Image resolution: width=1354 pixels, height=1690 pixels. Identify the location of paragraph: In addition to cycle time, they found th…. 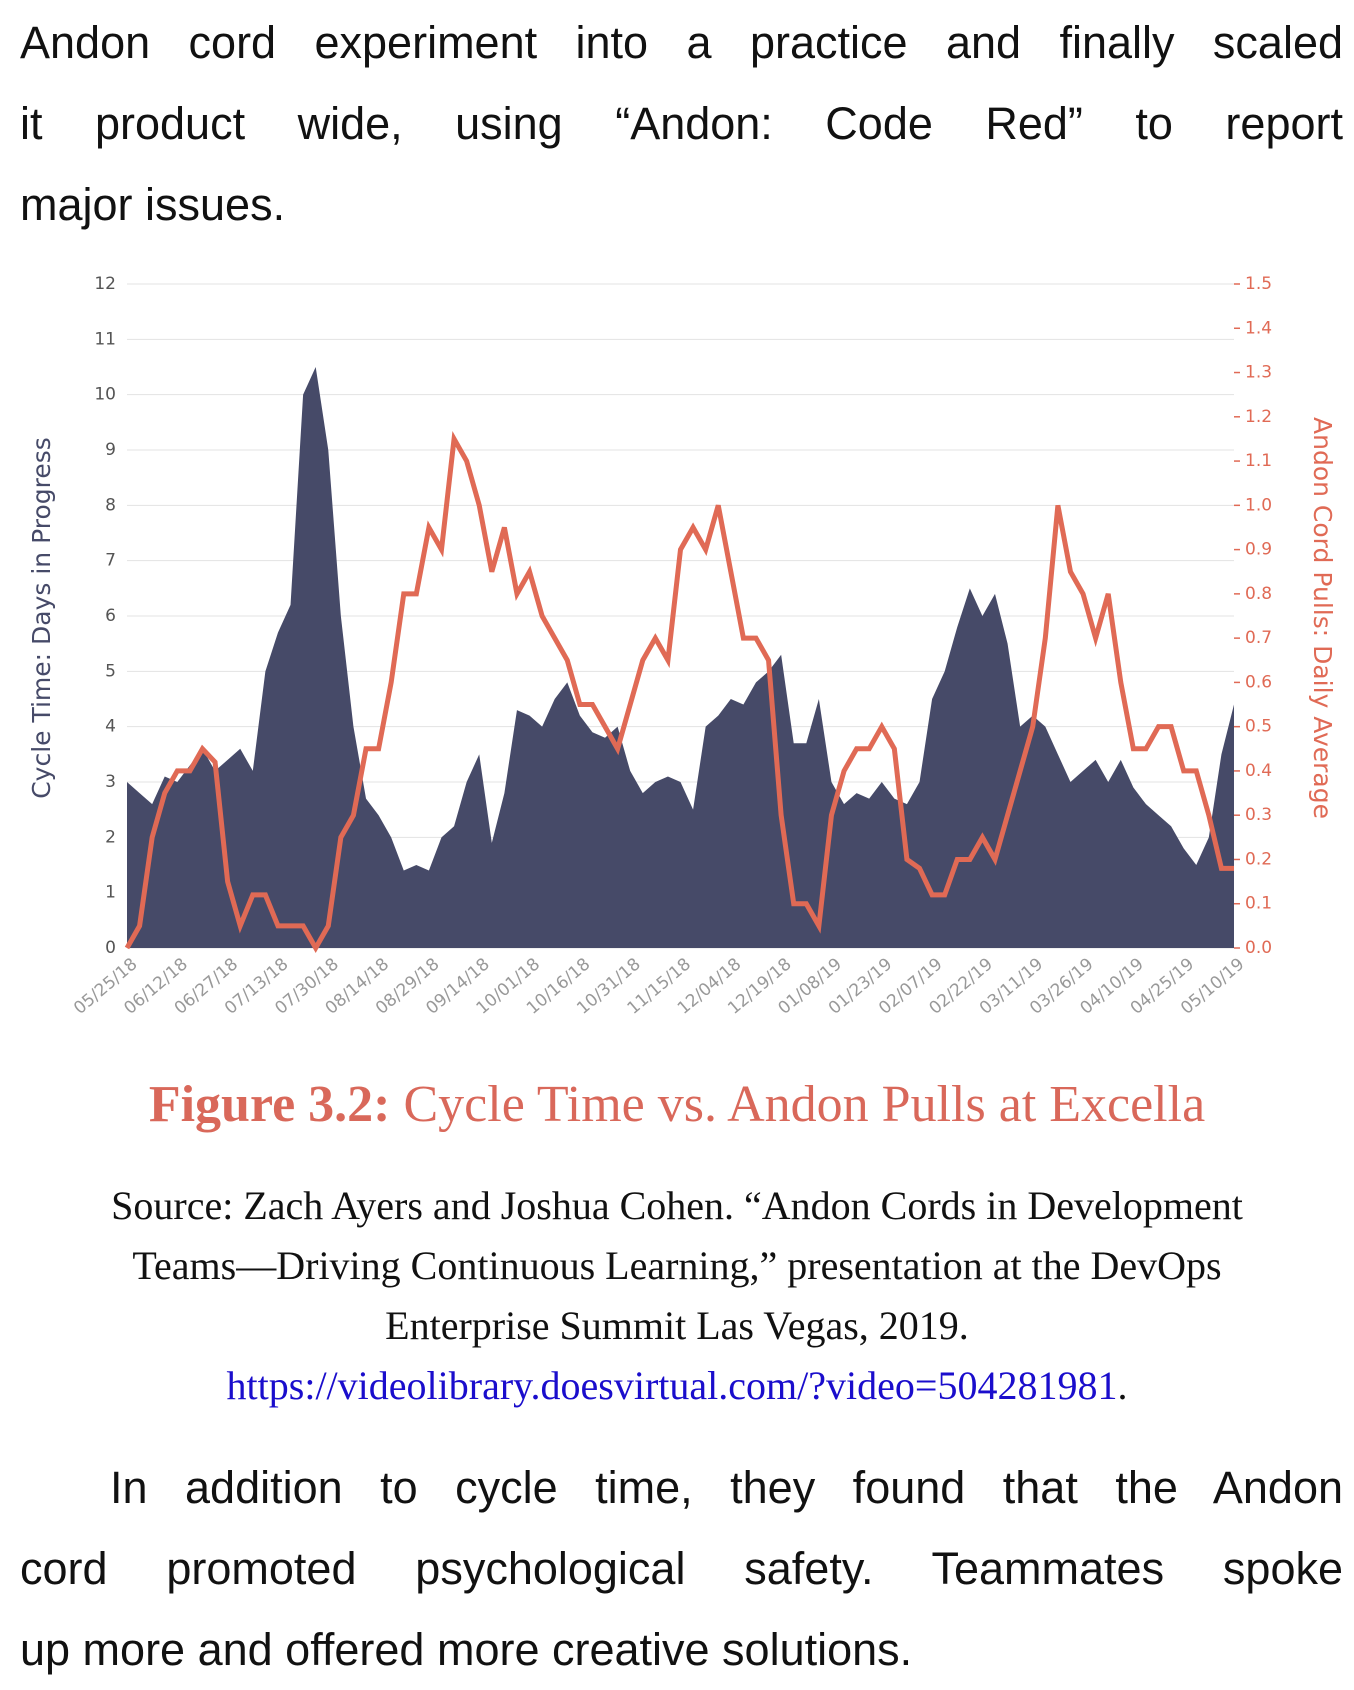
(681, 1568).